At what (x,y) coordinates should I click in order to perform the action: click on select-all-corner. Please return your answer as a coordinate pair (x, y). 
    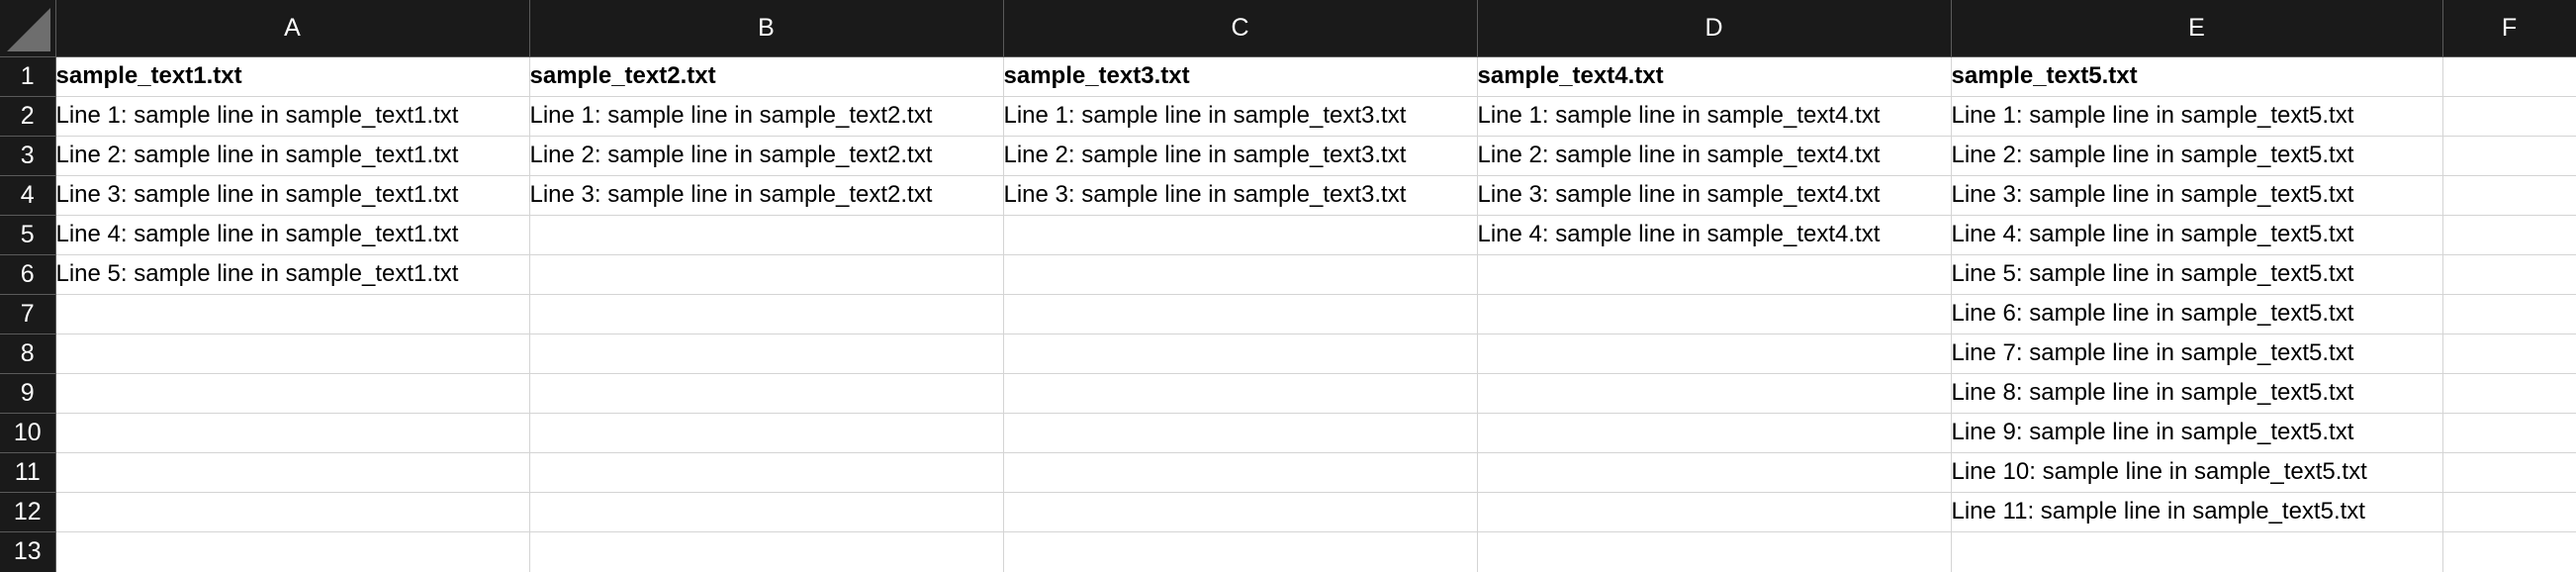
    Looking at the image, I should click on (28, 28).